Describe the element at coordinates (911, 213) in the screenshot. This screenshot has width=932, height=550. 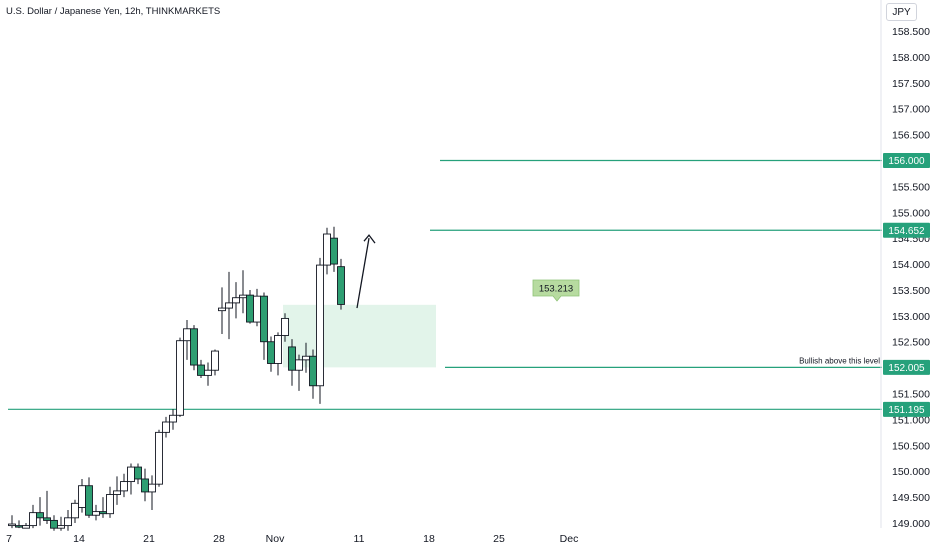
I see `y-tick-label: 155.000` at that location.